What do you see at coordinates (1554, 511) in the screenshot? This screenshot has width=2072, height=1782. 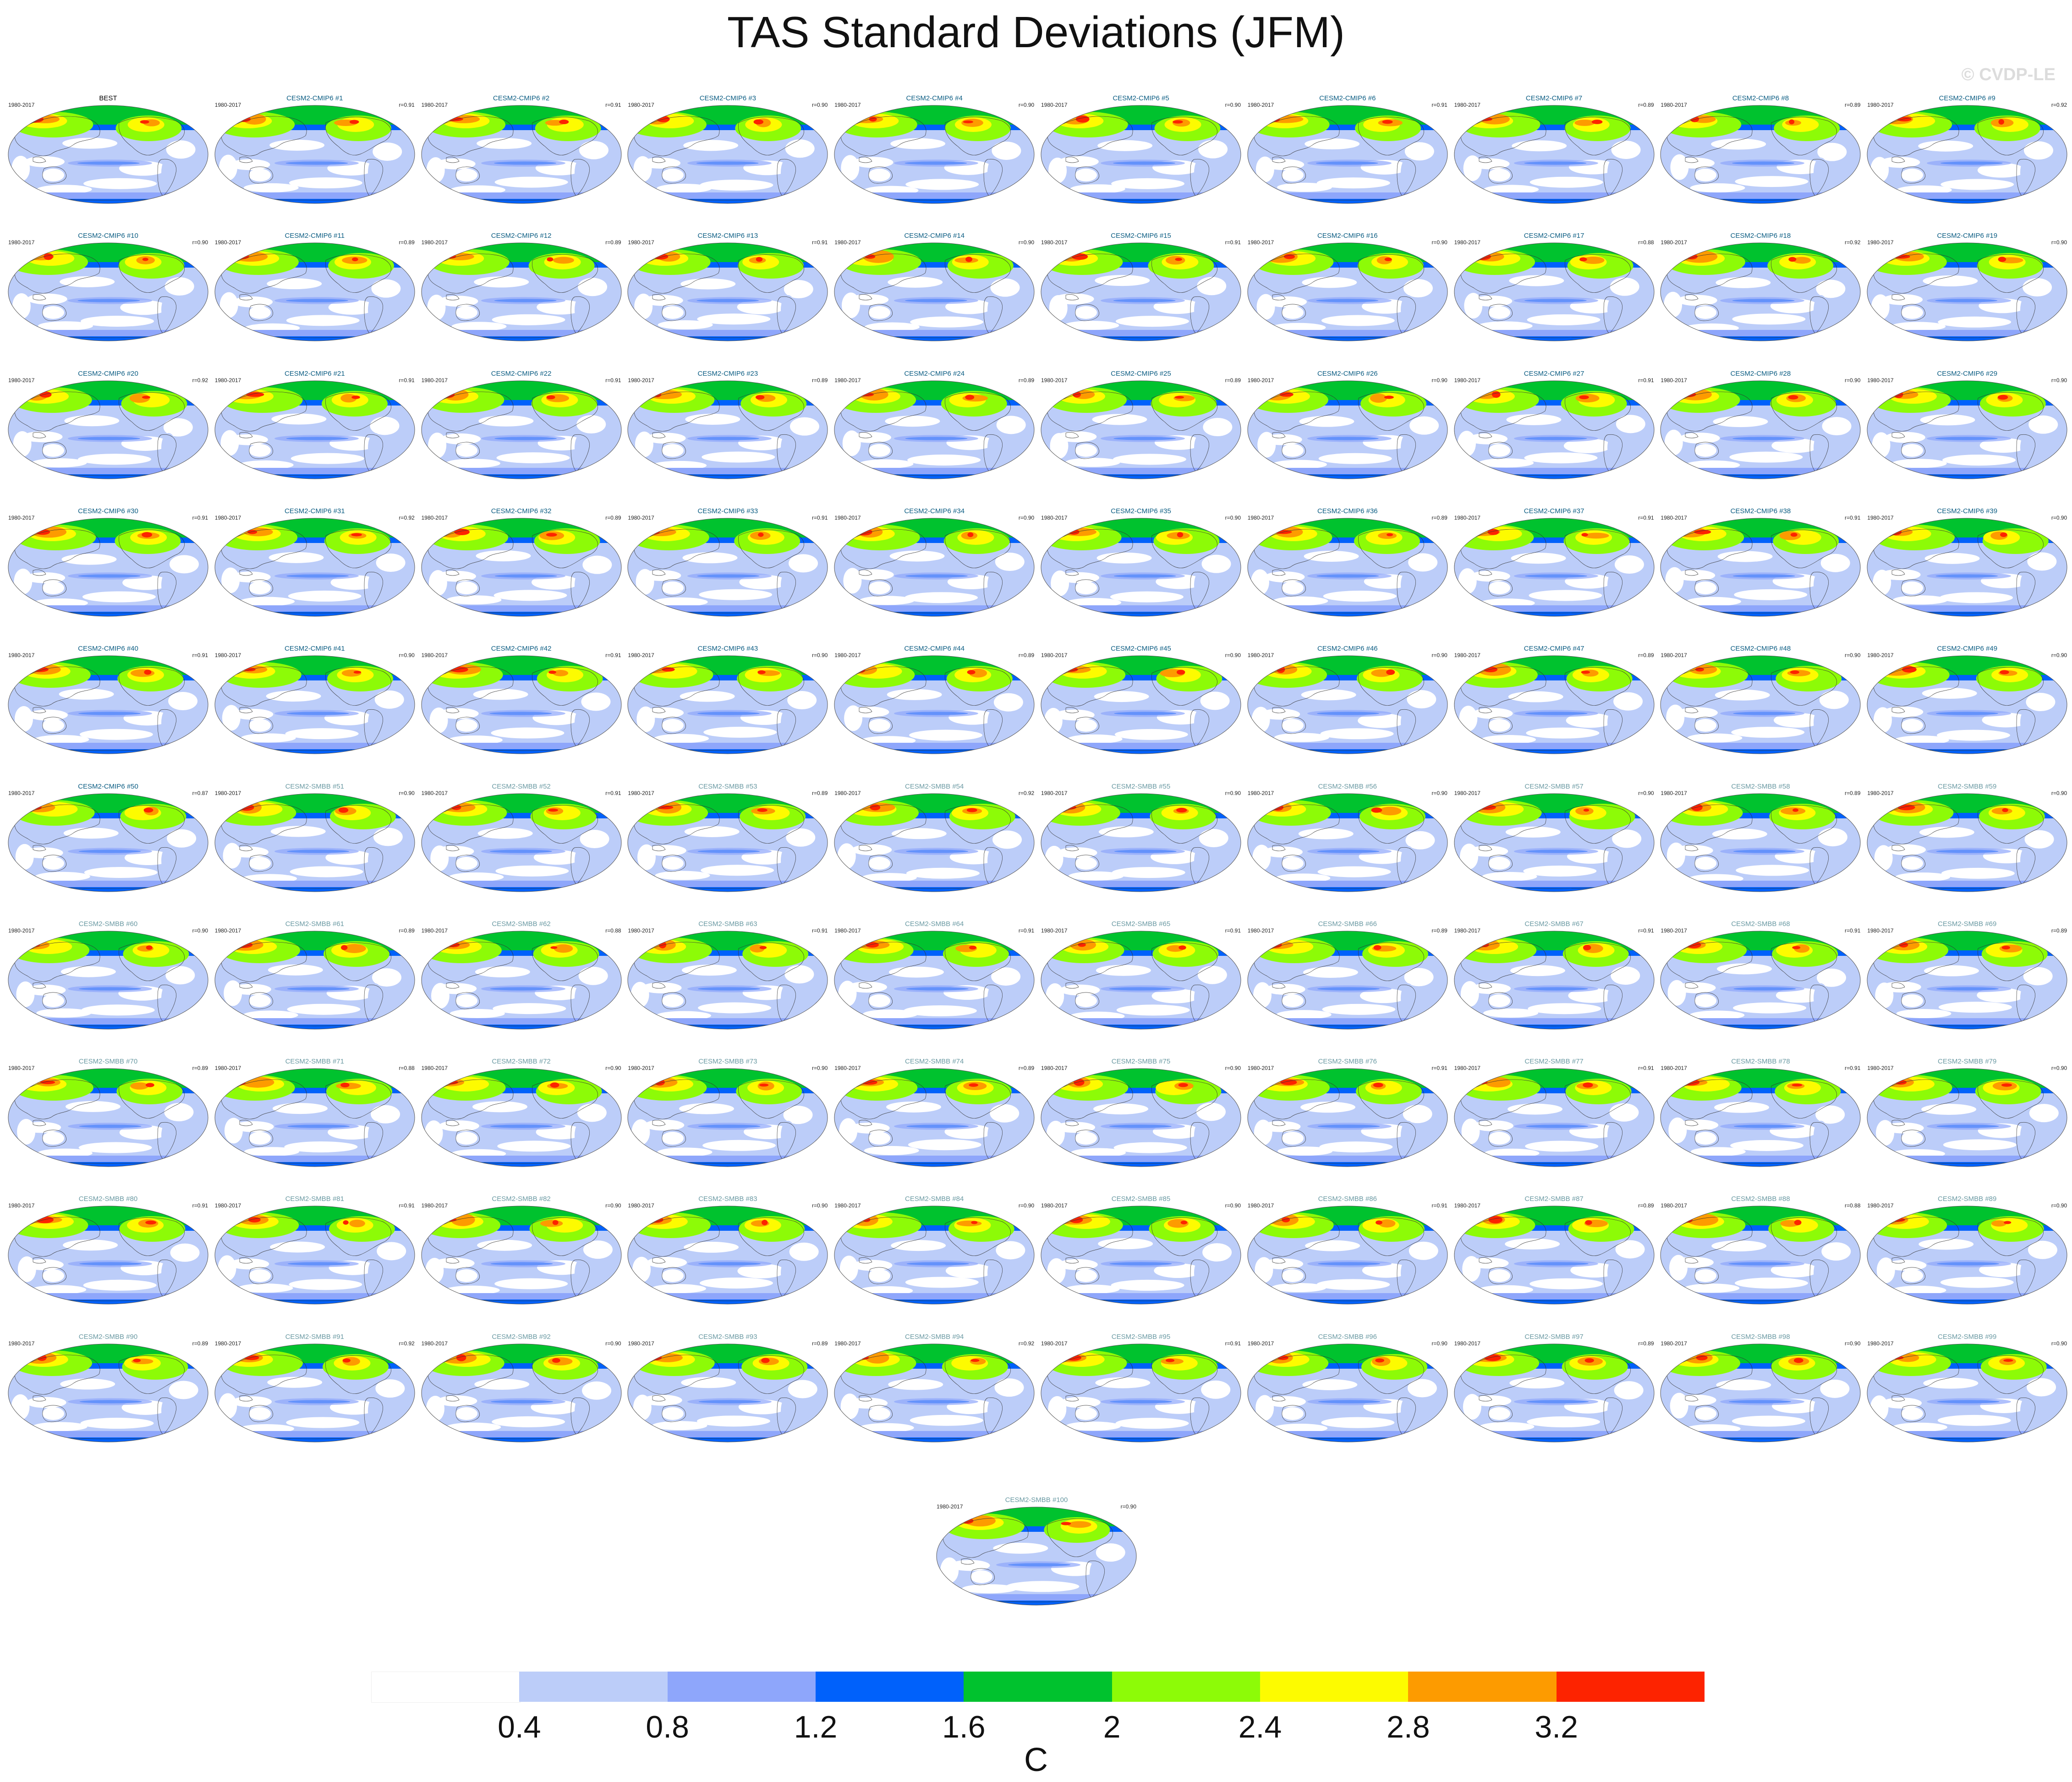 I see `panel-title: CESM2-CMIP6 #37` at bounding box center [1554, 511].